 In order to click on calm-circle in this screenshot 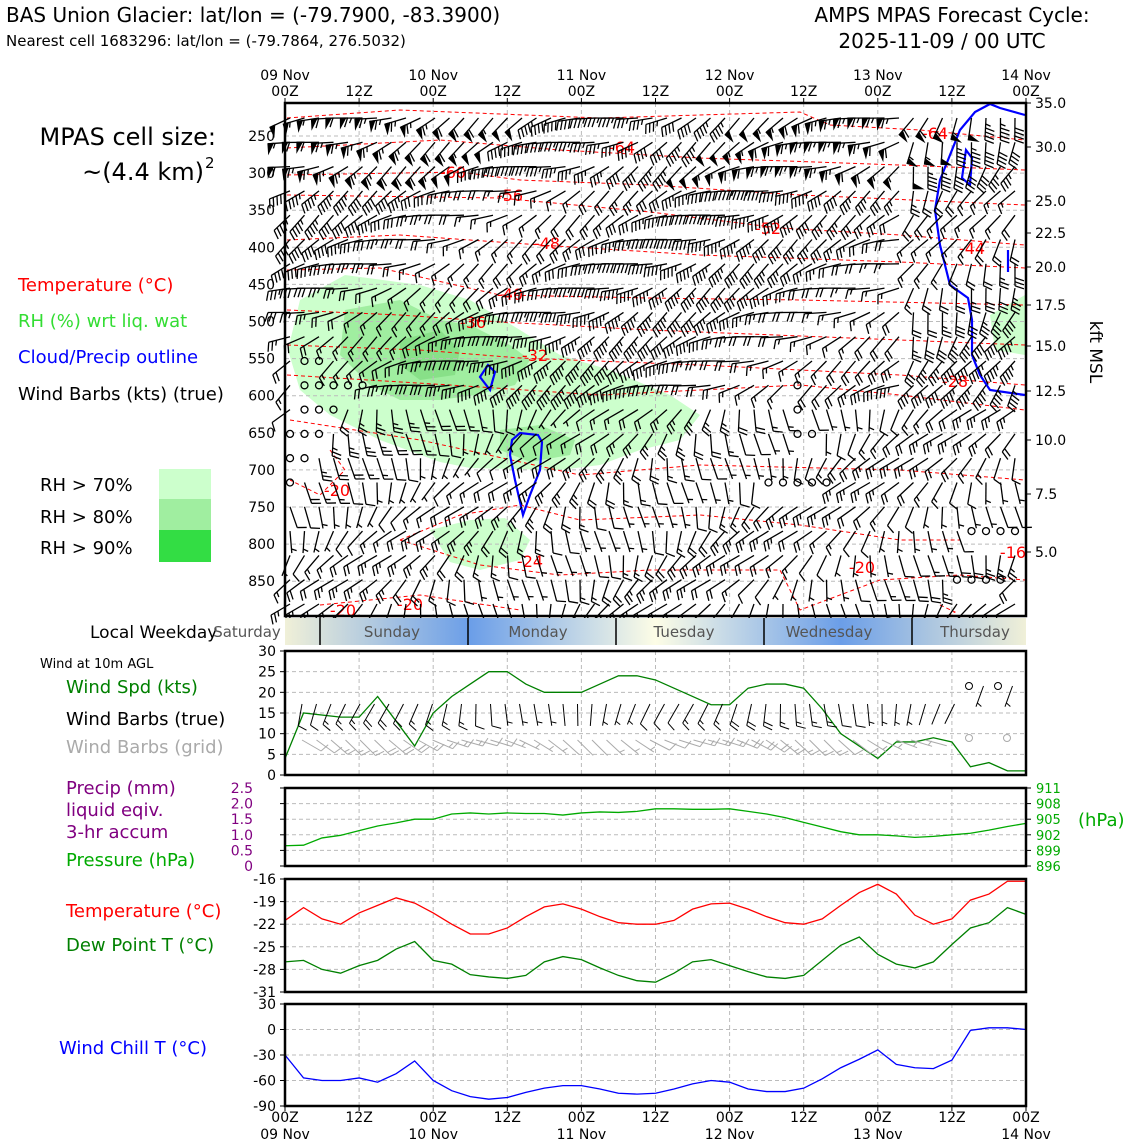, I will do `click(957, 579)`.